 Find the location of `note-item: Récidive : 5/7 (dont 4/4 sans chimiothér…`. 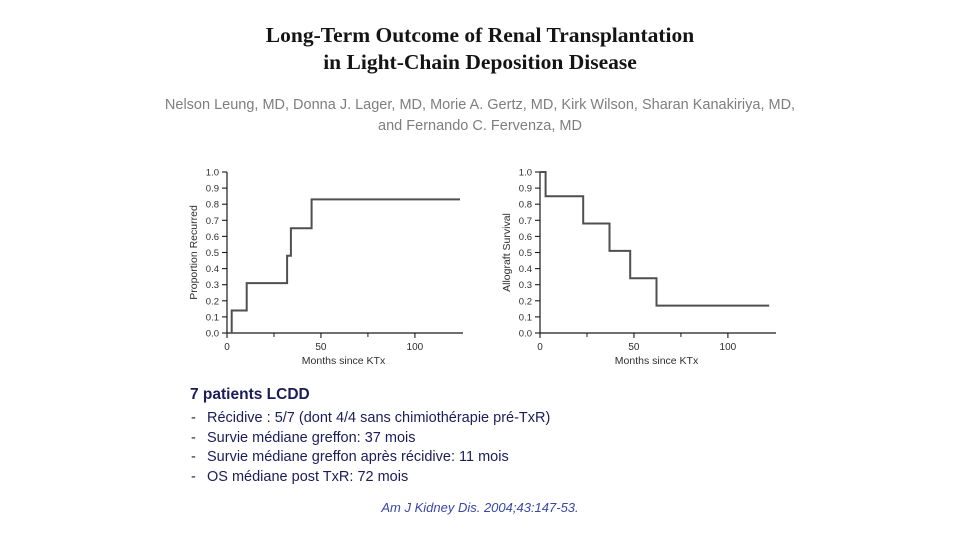

note-item: Récidive : 5/7 (dont 4/4 sans chimiothér… is located at coordinates (370, 419).